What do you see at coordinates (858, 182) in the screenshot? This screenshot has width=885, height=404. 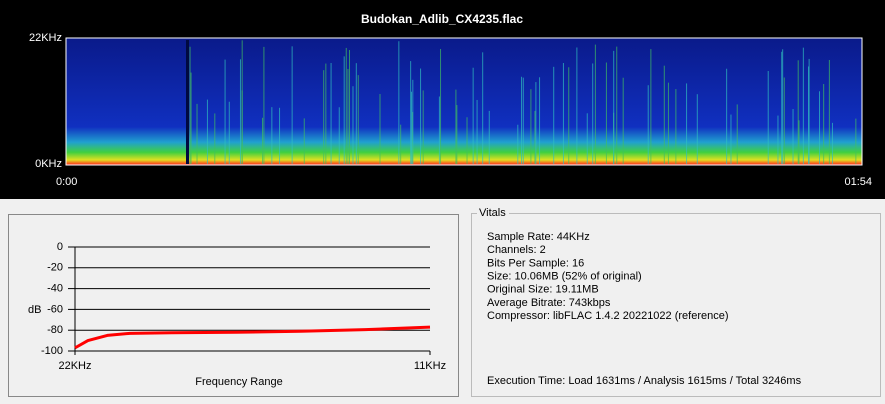 I see `time-label: 01:54` at bounding box center [858, 182].